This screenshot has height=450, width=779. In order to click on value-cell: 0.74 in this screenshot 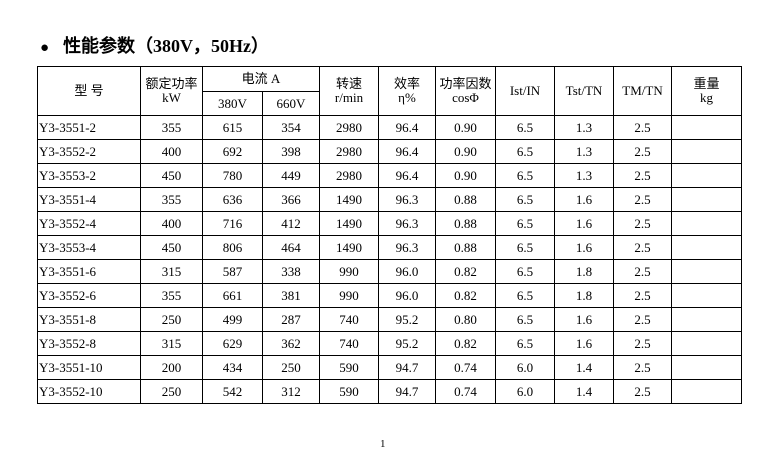, I will do `click(465, 391)`.